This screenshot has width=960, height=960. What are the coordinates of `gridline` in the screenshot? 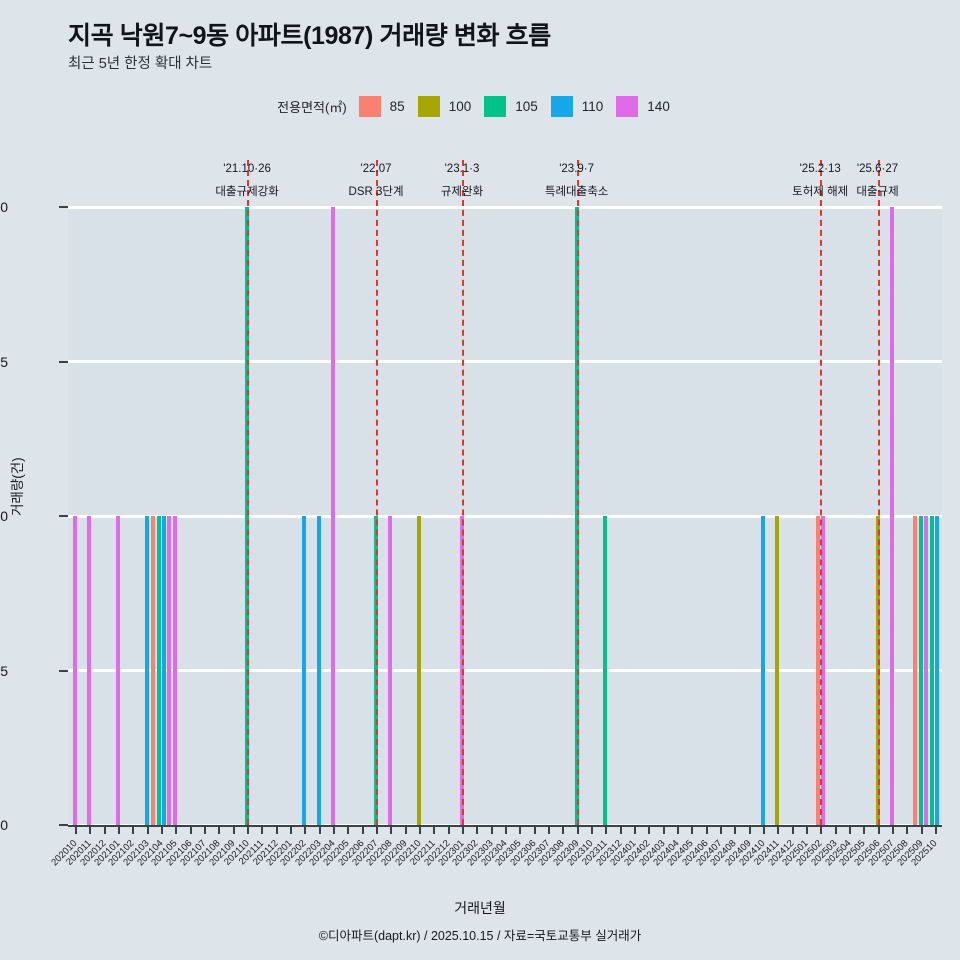 It's located at (505, 207).